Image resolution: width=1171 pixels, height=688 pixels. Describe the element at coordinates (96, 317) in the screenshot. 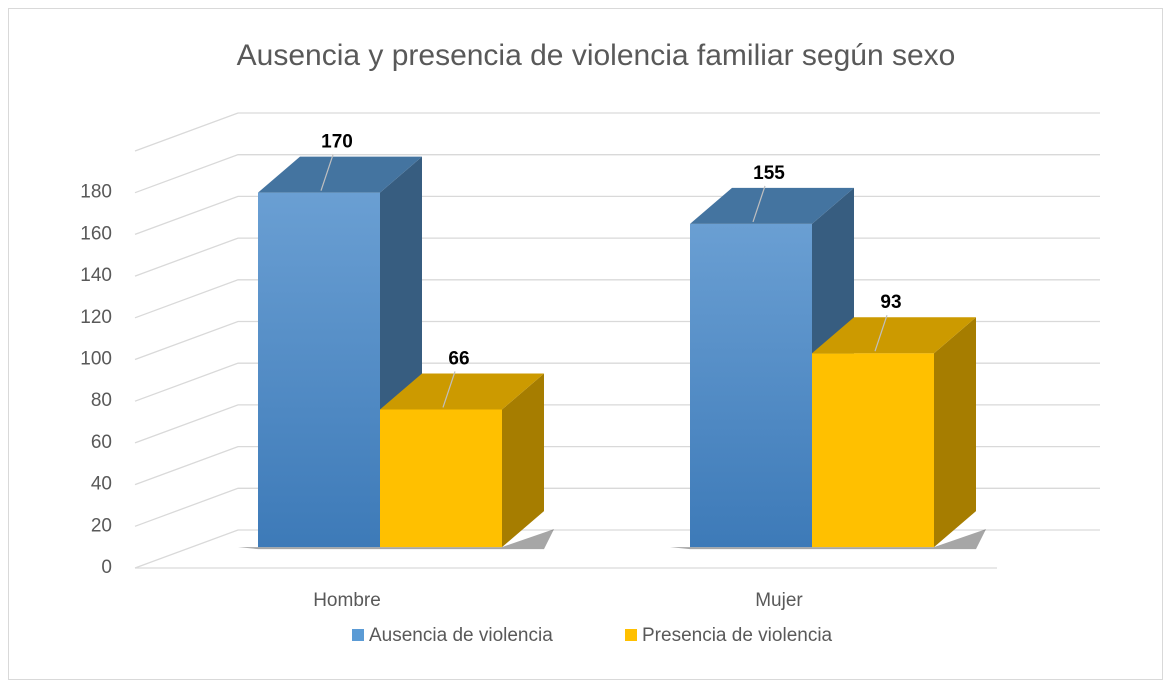

I see `y-tick-label: 120` at that location.